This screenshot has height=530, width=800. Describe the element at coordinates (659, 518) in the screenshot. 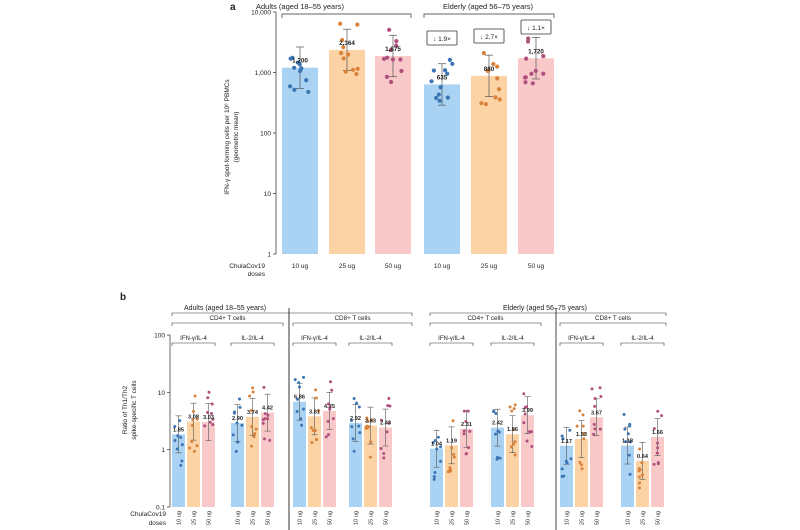

I see `panel-b-xtick-label: 50 ug` at that location.